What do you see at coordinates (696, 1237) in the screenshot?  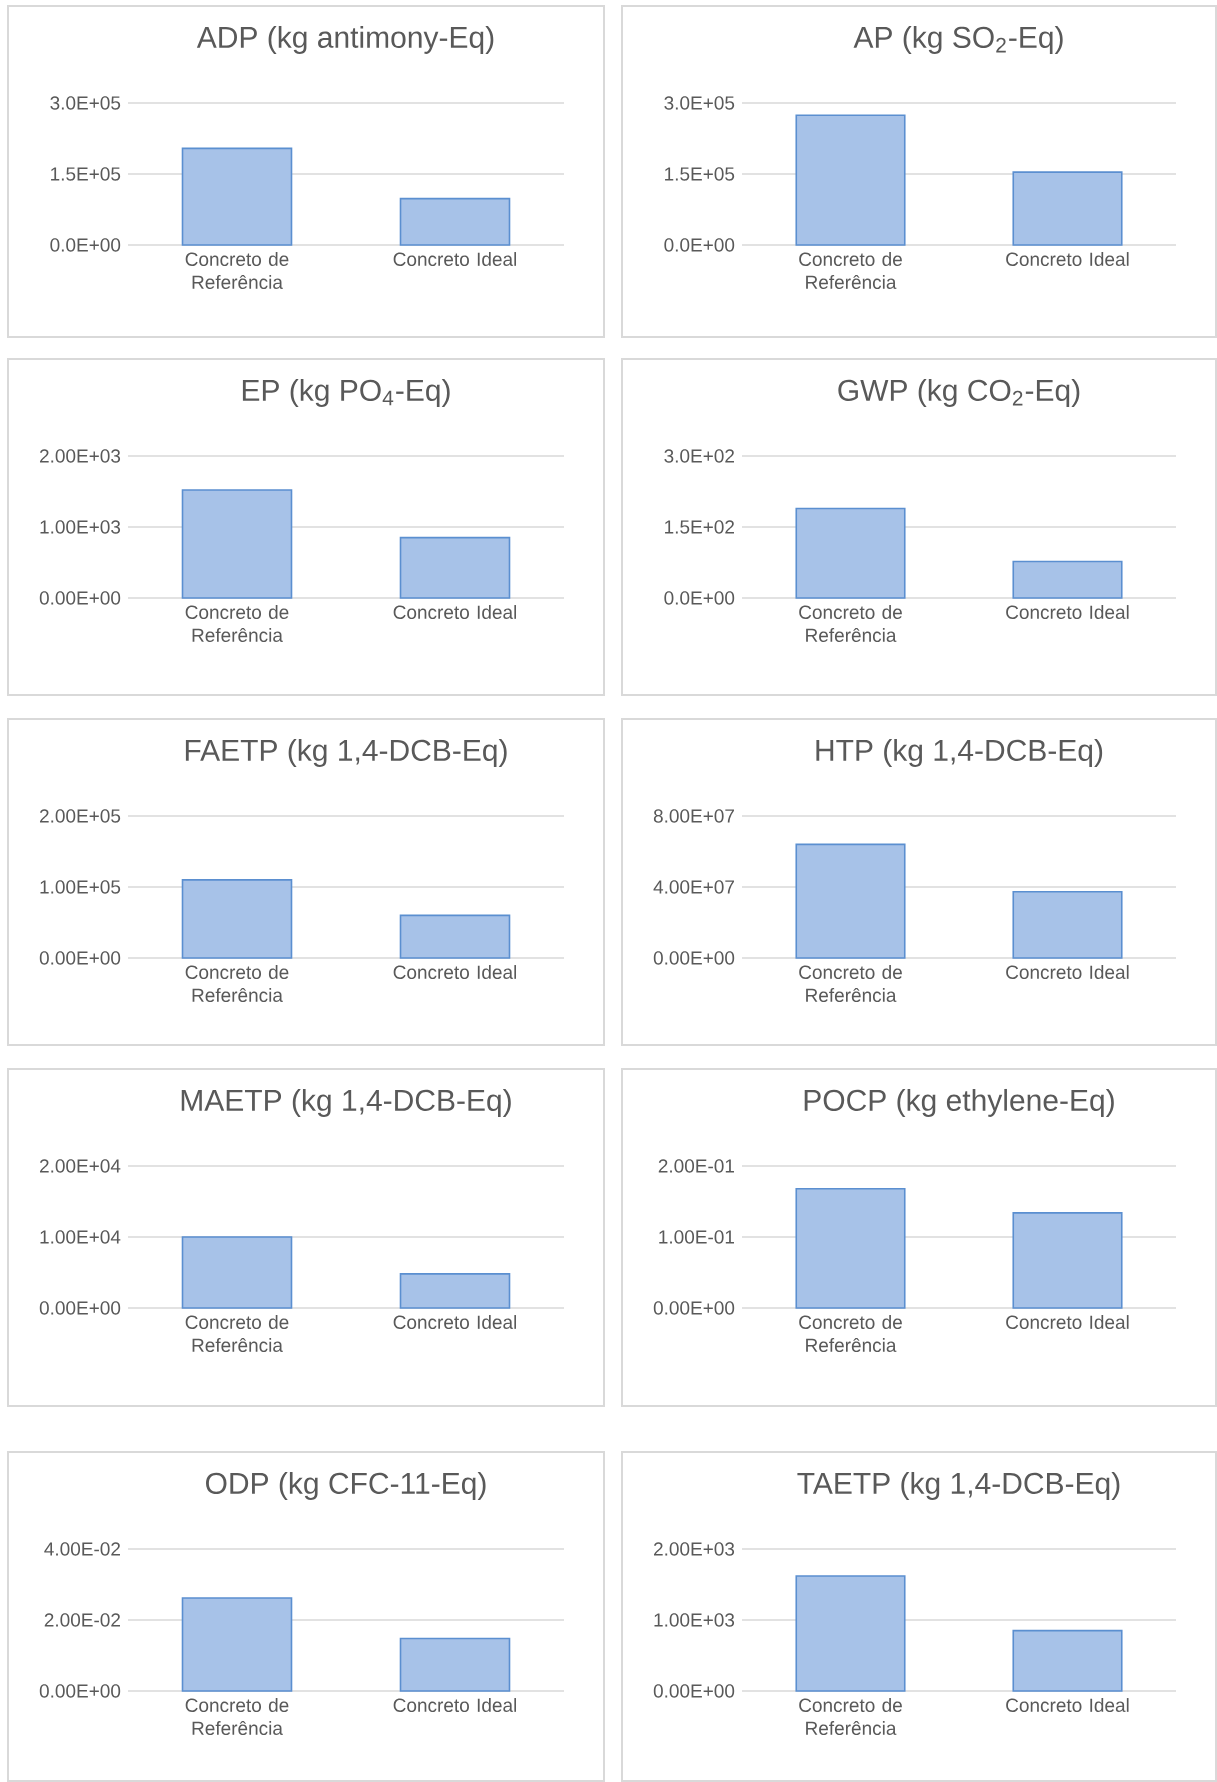 I see `y-tick-label: 1.00E-01` at bounding box center [696, 1237].